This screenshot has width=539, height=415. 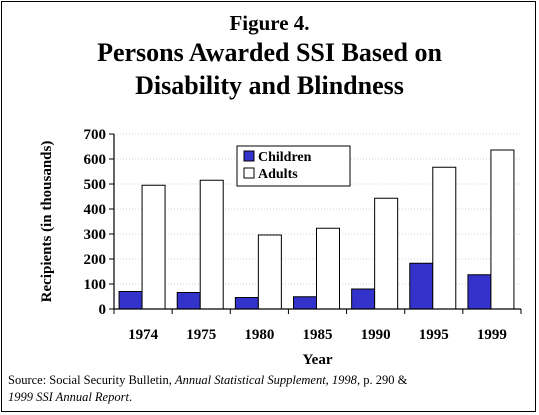 I want to click on source-middle: , p. 290 &, so click(x=382, y=380).